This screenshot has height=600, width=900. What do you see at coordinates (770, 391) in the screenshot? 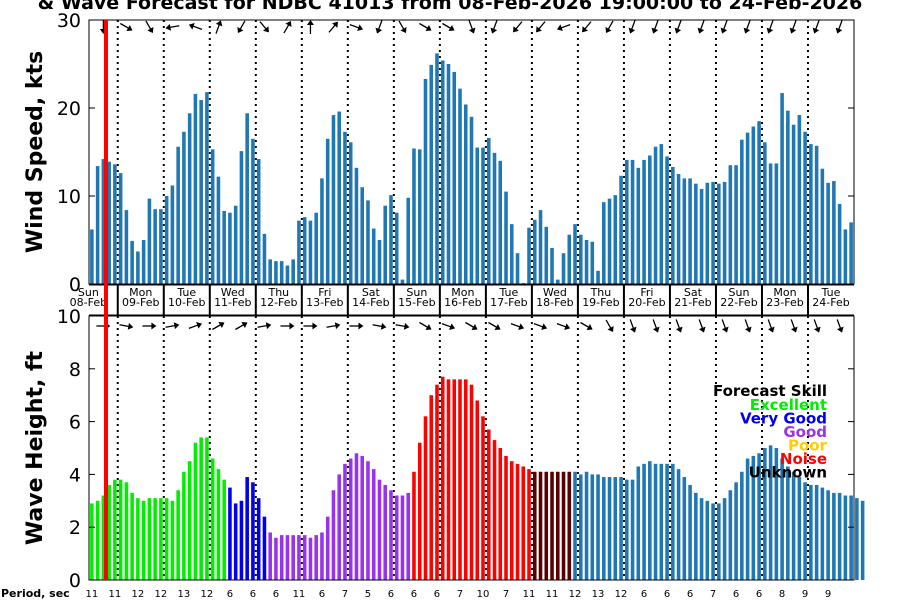
I see `legend-title: Forecast Skill` at bounding box center [770, 391].